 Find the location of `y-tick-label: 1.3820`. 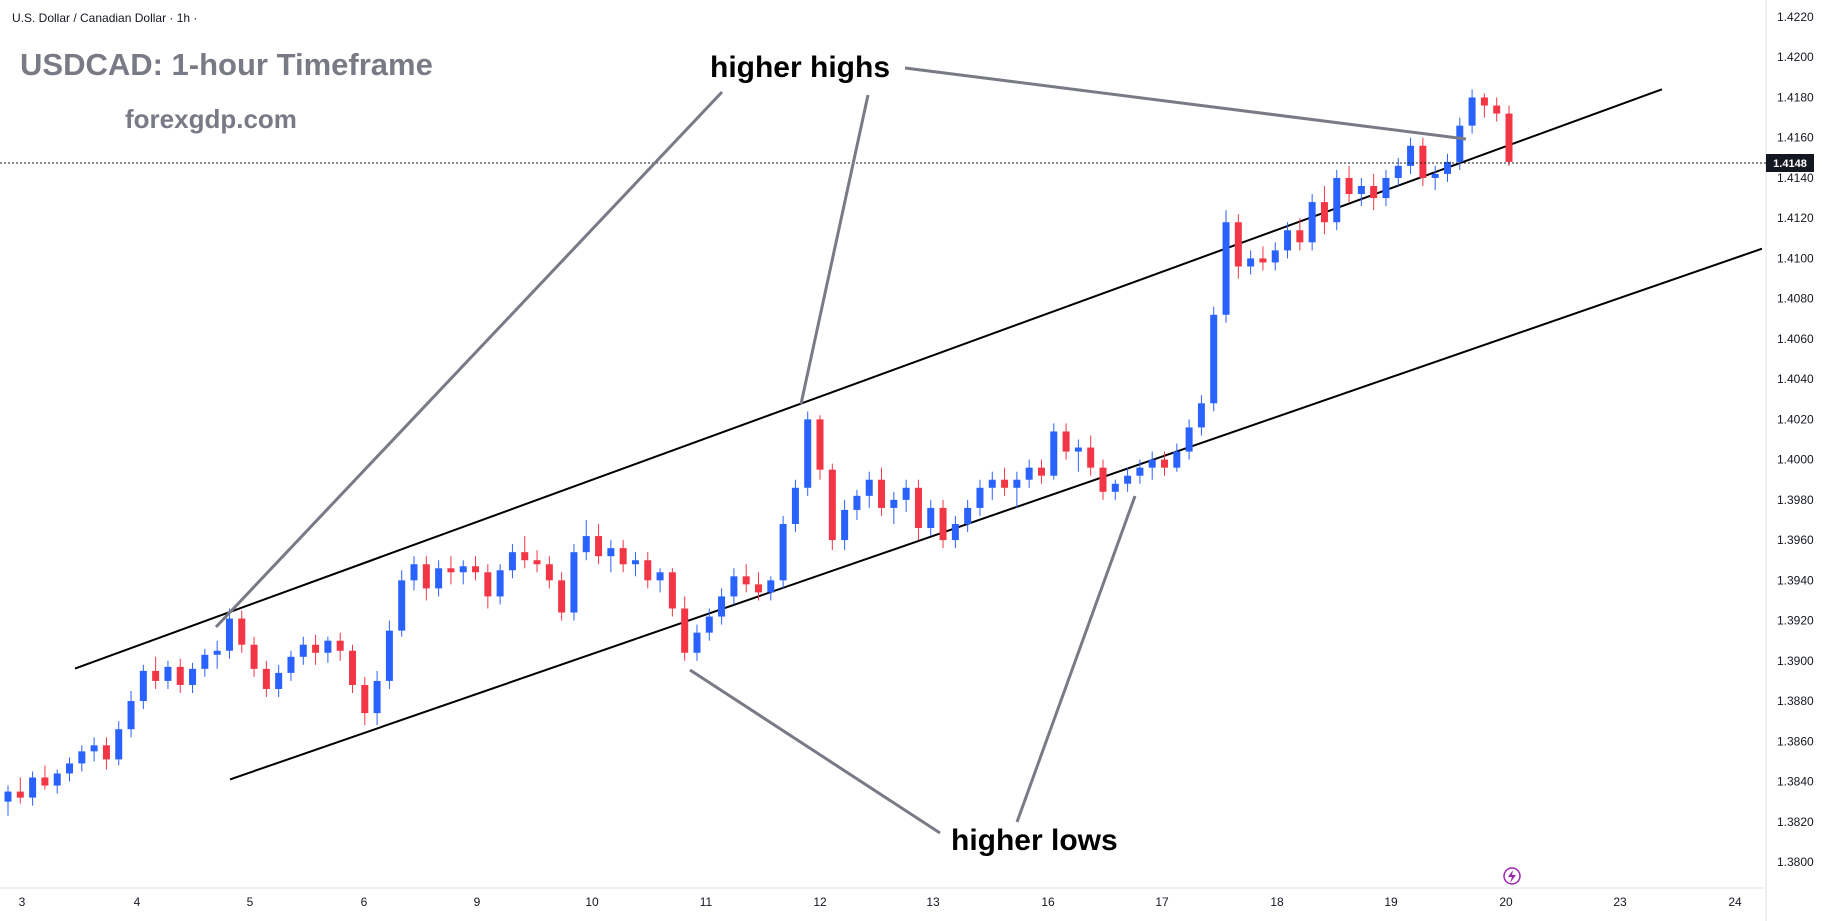

y-tick-label: 1.3820 is located at coordinates (1795, 822).